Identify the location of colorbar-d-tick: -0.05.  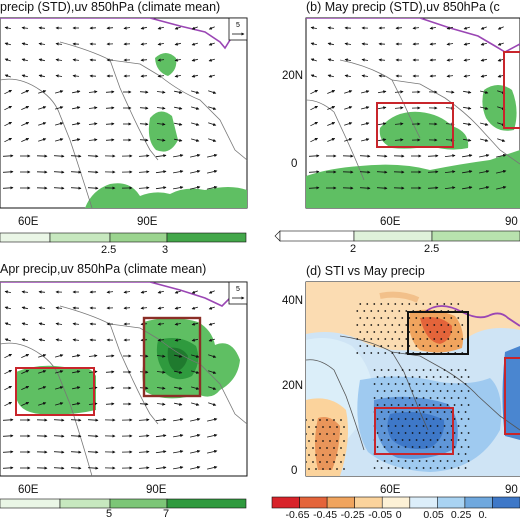
(380, 515).